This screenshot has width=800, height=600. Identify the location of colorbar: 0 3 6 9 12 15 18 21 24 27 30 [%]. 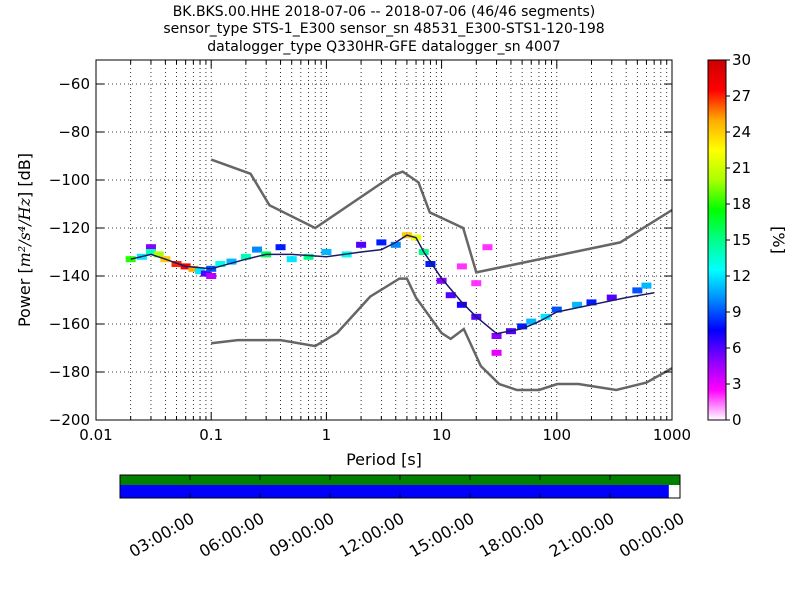
(747, 240).